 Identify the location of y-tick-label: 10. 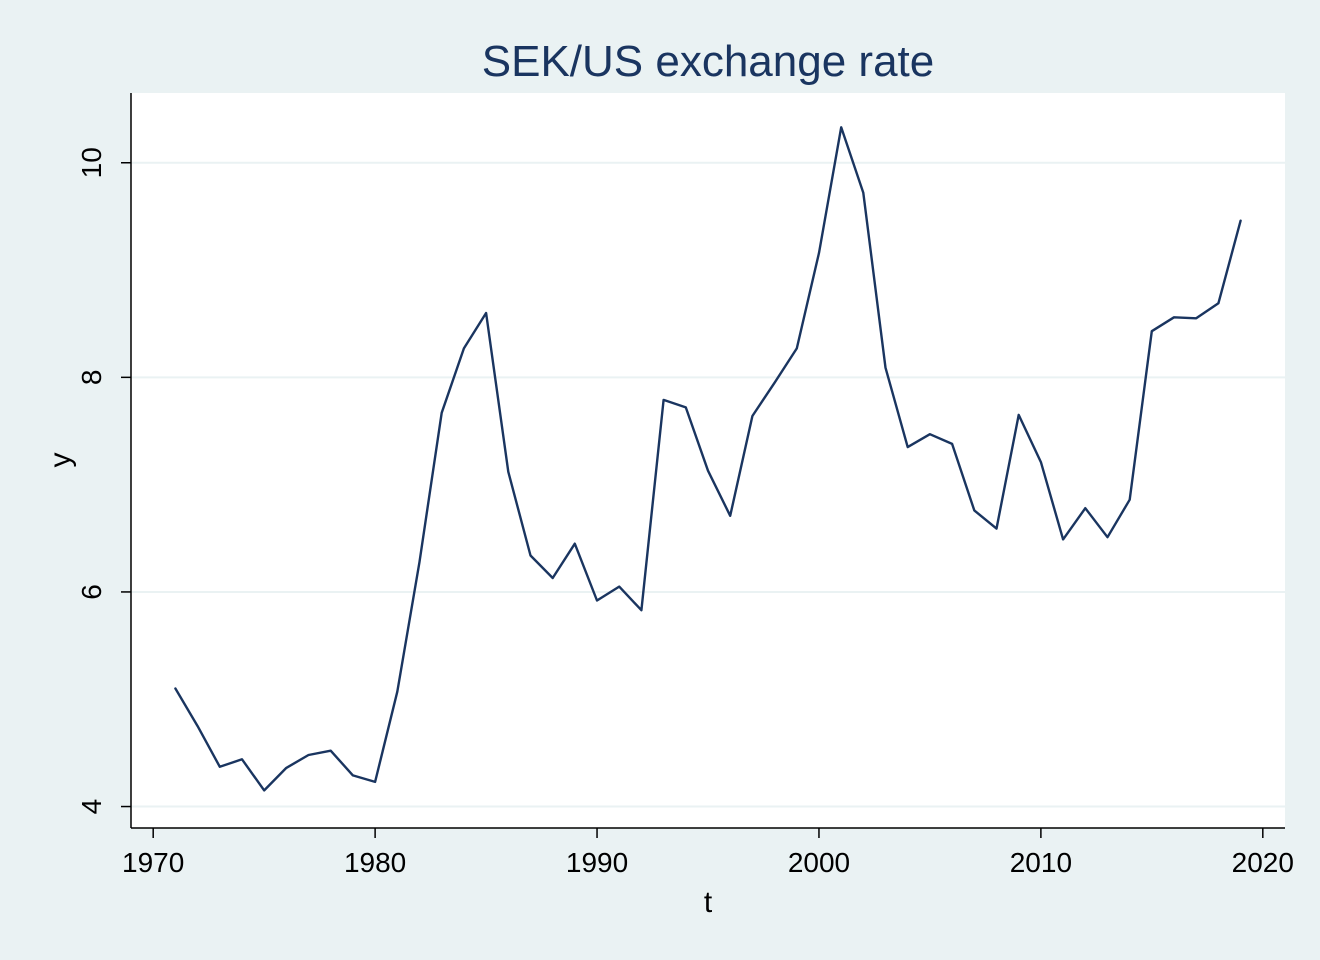
(91, 162).